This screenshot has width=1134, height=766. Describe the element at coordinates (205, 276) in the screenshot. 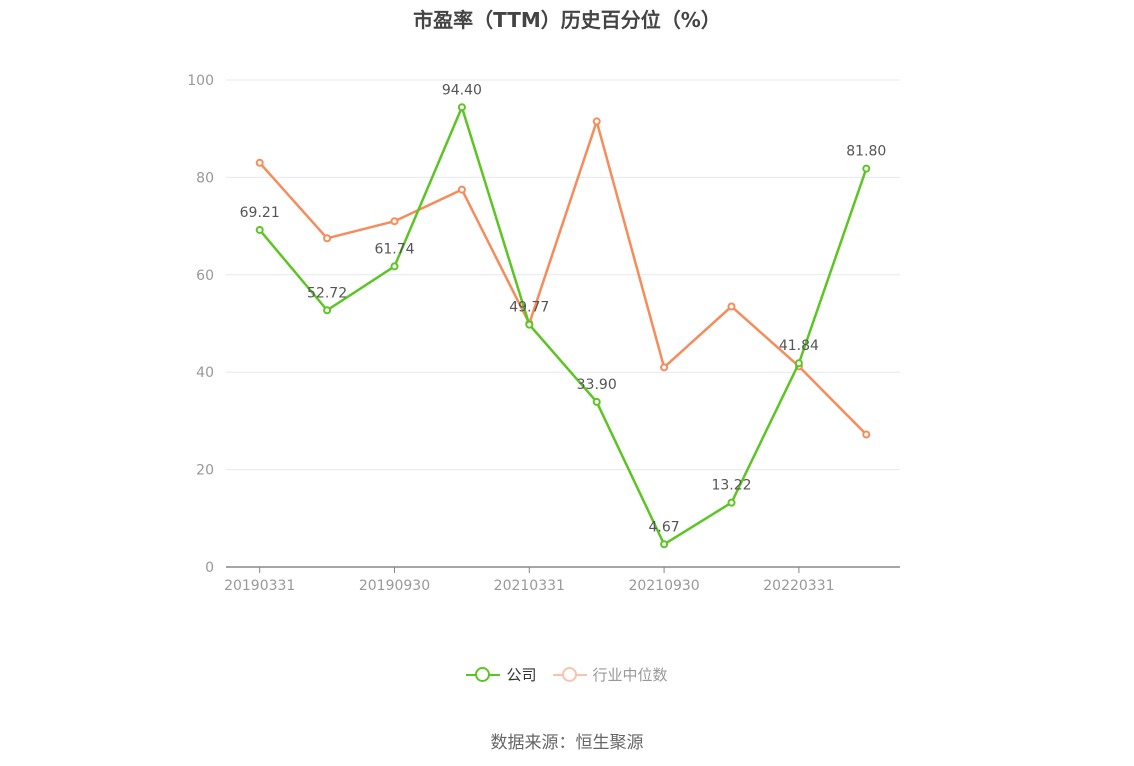

I see `y-tick-label: 60` at that location.